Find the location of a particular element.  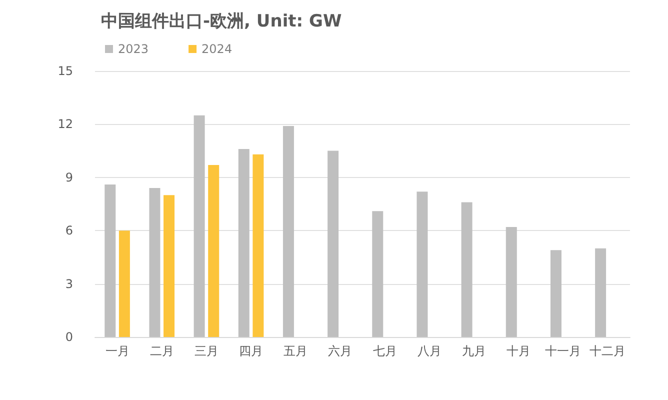

x-tick-label: 八月 is located at coordinates (429, 351).